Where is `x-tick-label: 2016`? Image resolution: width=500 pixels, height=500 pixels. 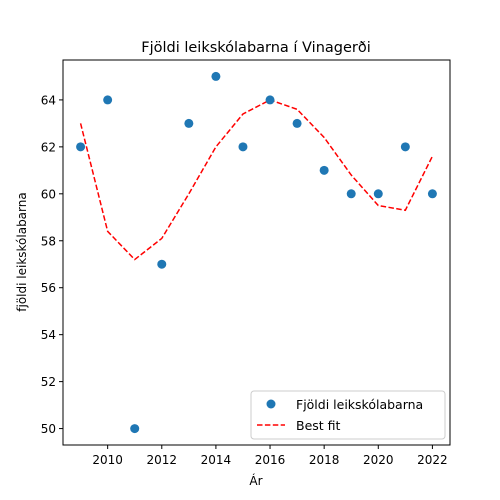 x-tick-label: 2016 is located at coordinates (270, 460).